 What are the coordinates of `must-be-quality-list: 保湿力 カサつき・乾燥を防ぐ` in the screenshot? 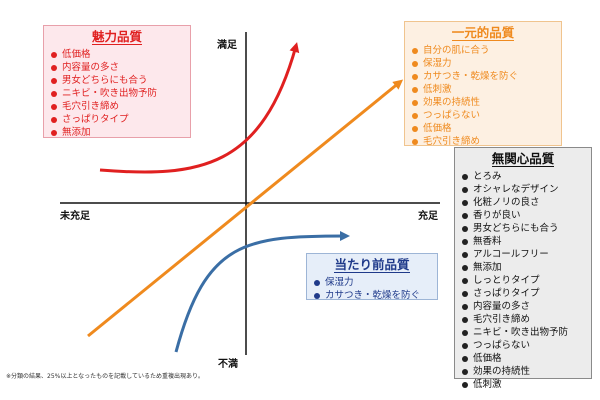 It's located at (372, 289).